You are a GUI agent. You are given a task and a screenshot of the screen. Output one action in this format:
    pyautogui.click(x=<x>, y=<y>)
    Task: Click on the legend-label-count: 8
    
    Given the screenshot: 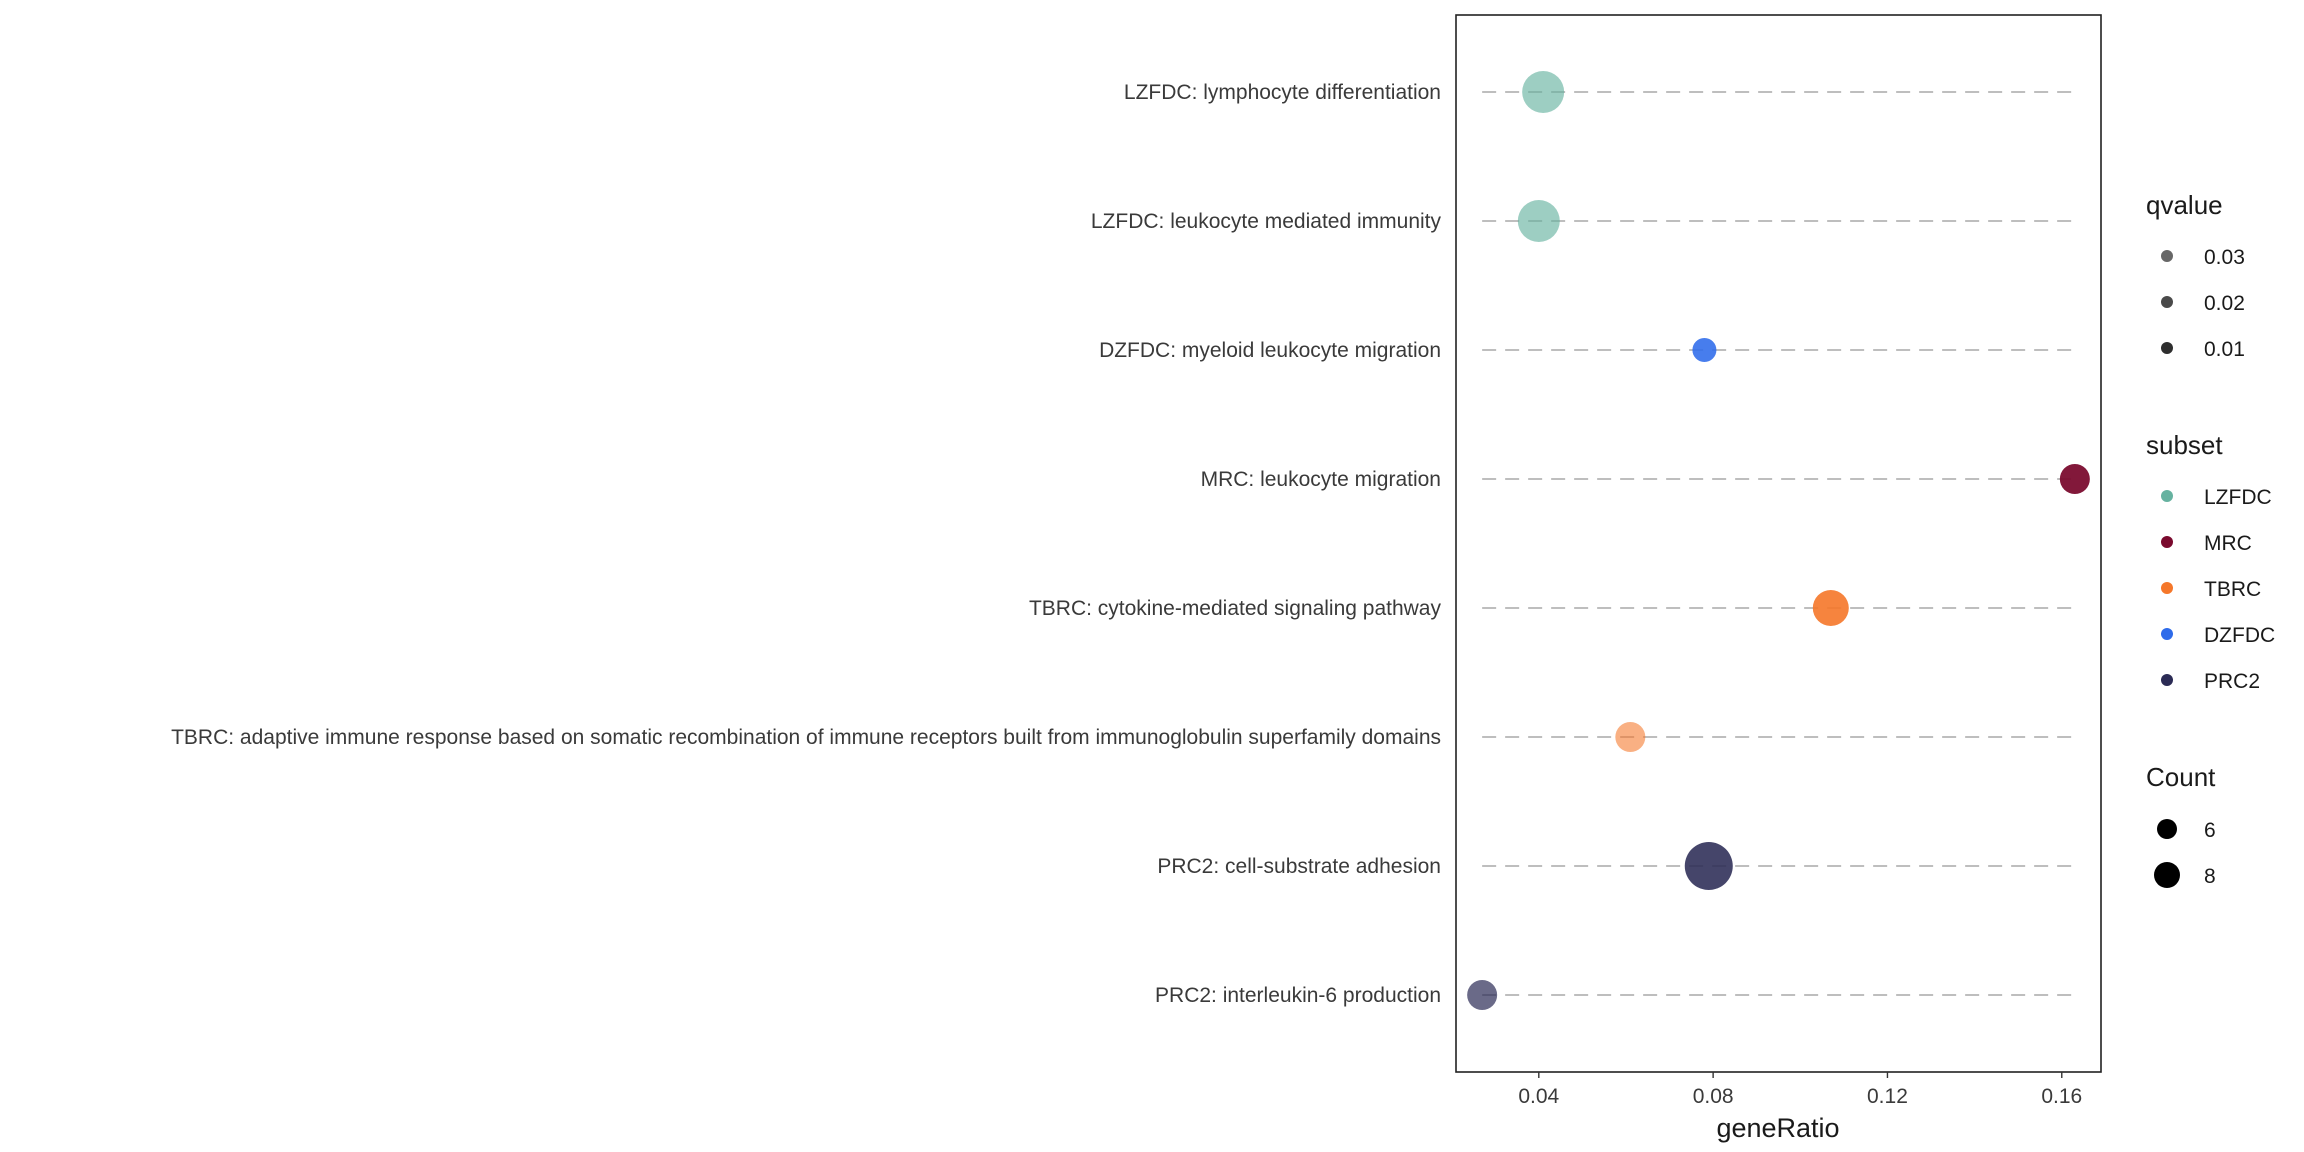 What is the action you would take?
    pyautogui.click(x=2210, y=876)
    